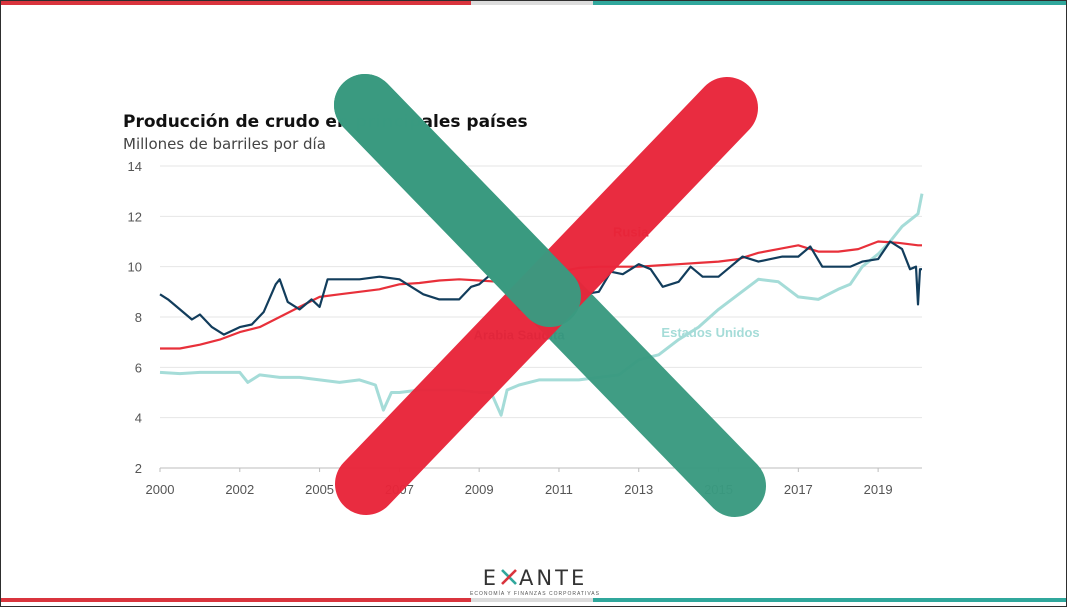  I want to click on x-tick-label: 2011, so click(559, 489).